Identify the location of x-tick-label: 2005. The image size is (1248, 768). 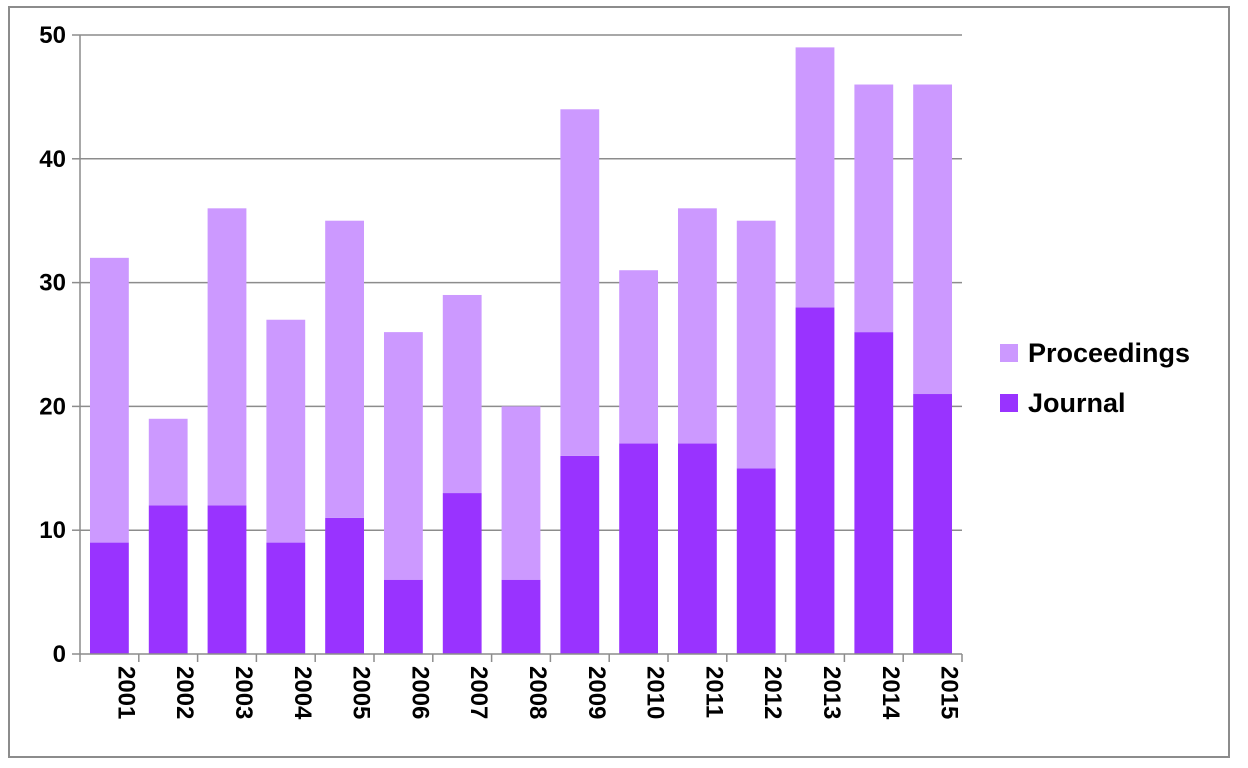
(361, 692).